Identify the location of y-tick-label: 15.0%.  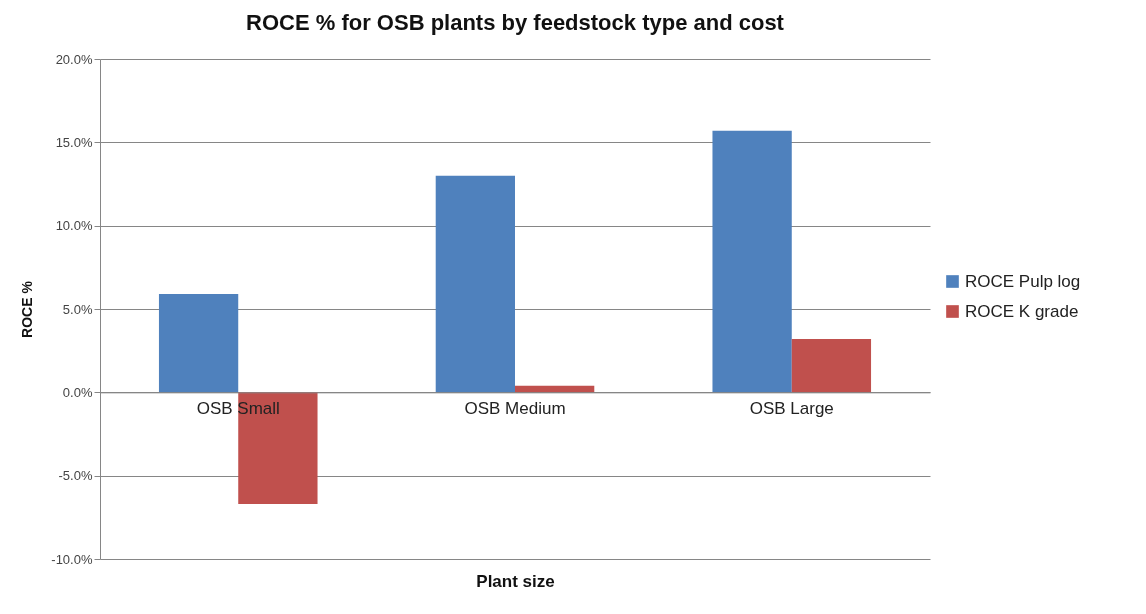
(74, 142).